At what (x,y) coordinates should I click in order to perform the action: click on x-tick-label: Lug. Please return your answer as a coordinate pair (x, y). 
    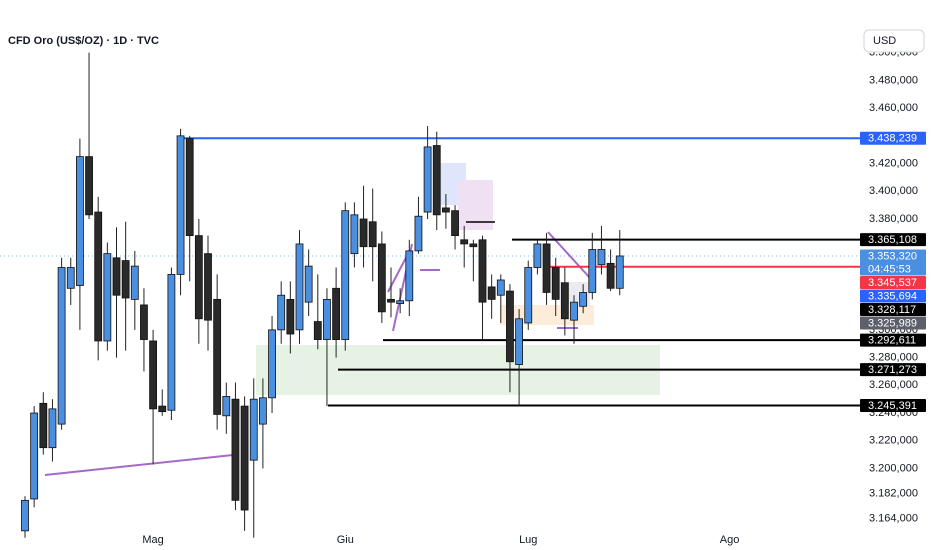
    Looking at the image, I should click on (528, 540).